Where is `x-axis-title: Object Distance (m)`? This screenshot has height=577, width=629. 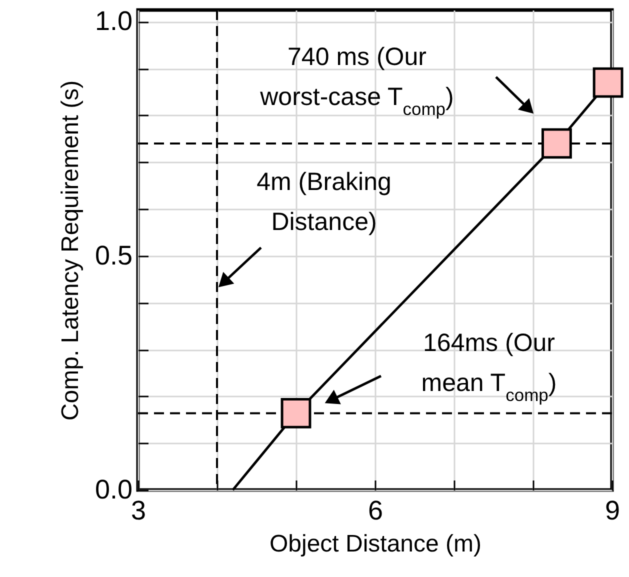 x-axis-title: Object Distance (m) is located at coordinates (375, 544).